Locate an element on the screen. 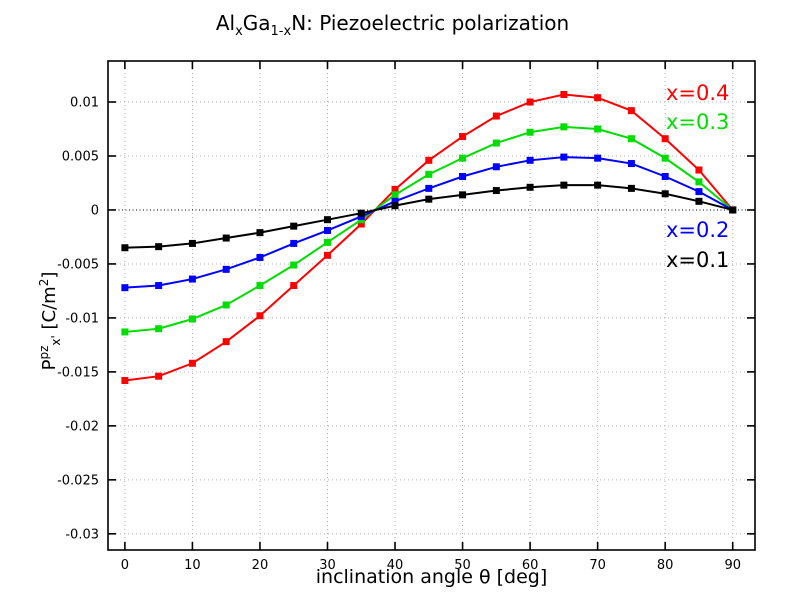  x-tick-label: 30 is located at coordinates (327, 565).